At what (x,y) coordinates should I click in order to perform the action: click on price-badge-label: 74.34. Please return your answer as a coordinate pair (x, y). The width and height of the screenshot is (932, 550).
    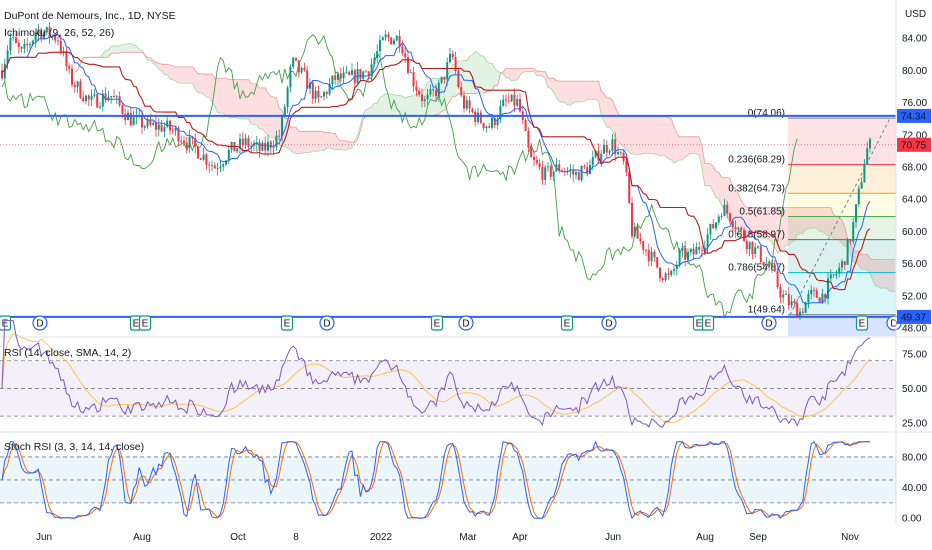
    Looking at the image, I should click on (913, 116).